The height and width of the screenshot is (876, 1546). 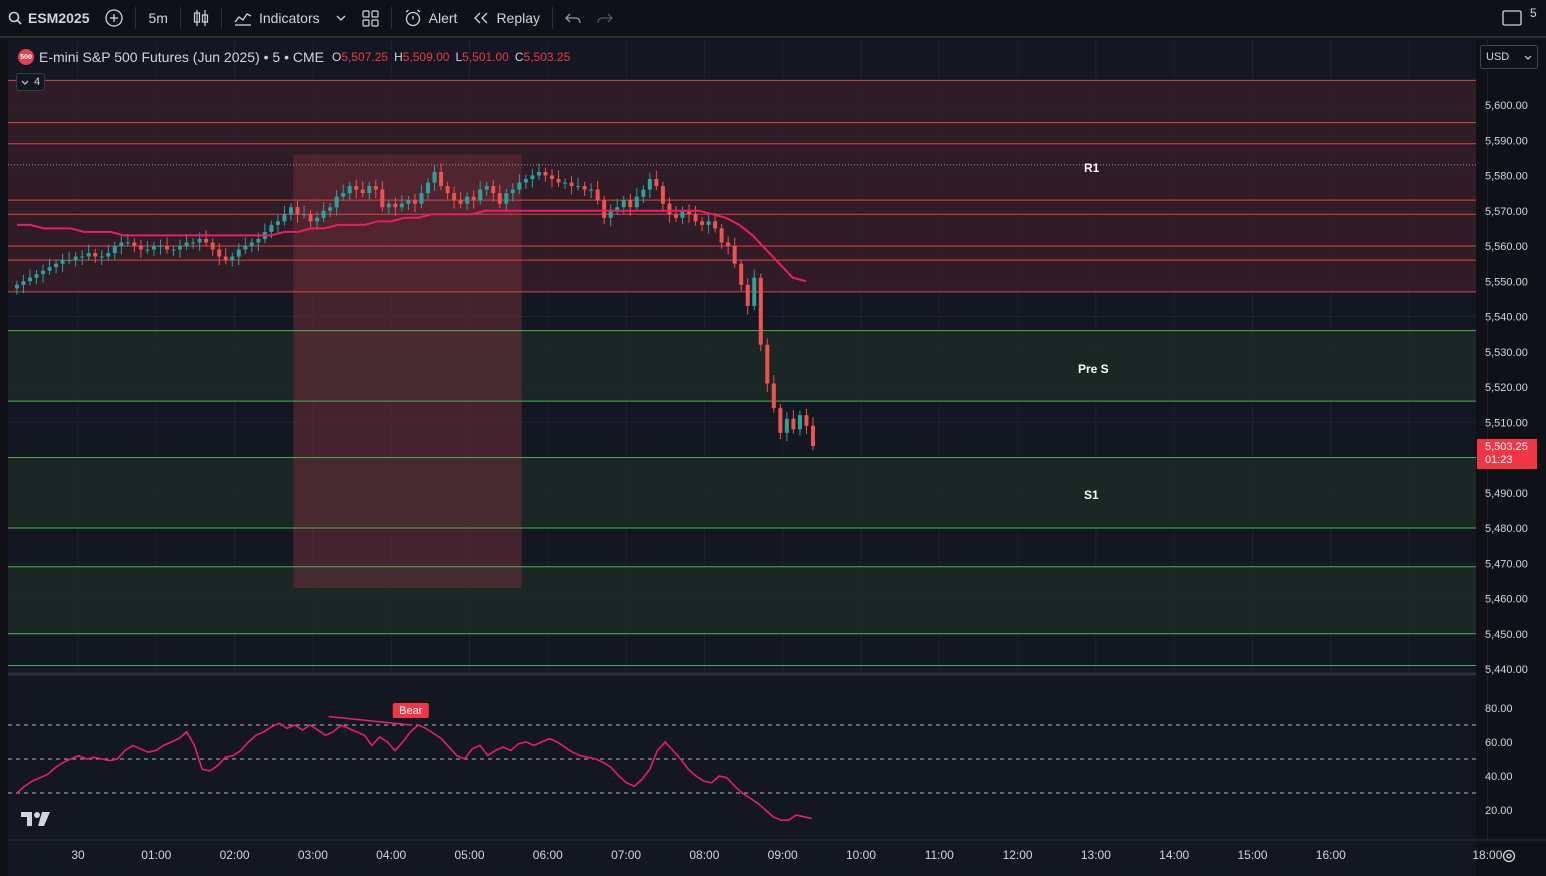 I want to click on currency-select: USD, so click(x=1509, y=57).